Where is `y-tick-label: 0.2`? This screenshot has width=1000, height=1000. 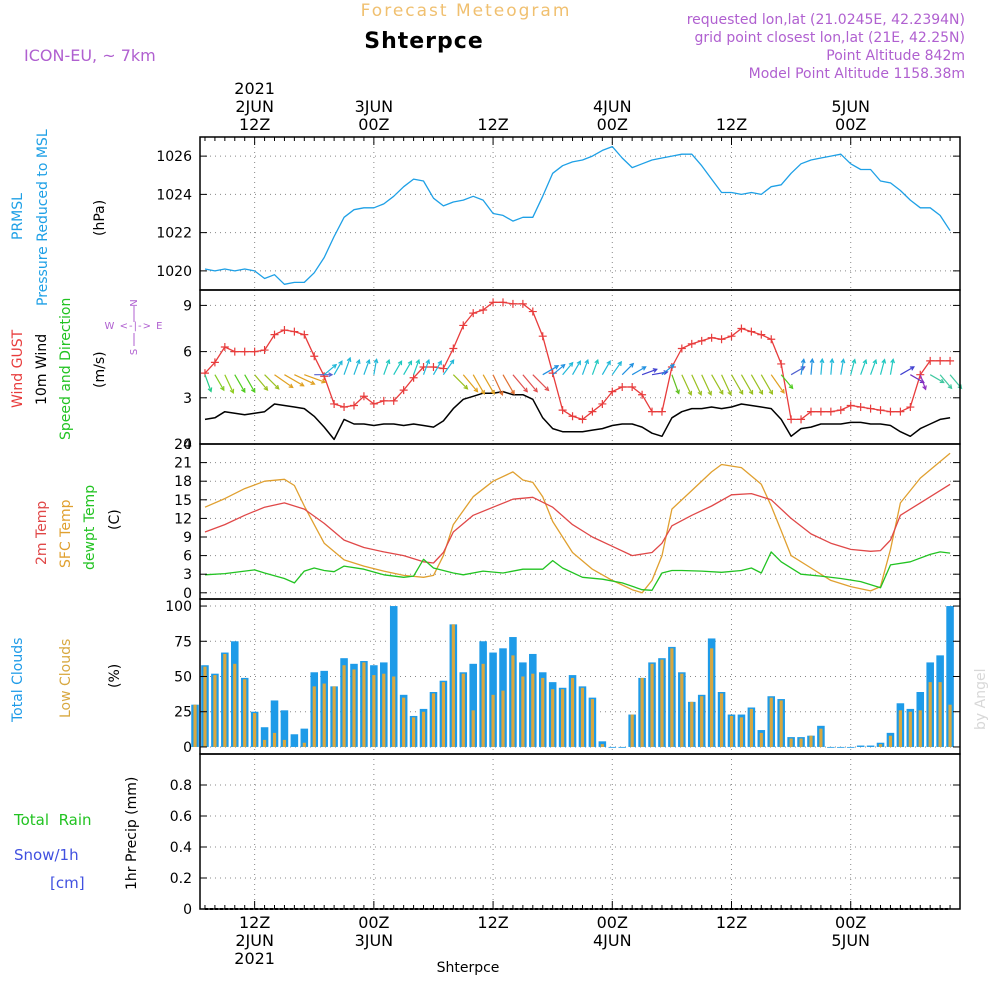
y-tick-label: 0.2 is located at coordinates (181, 879).